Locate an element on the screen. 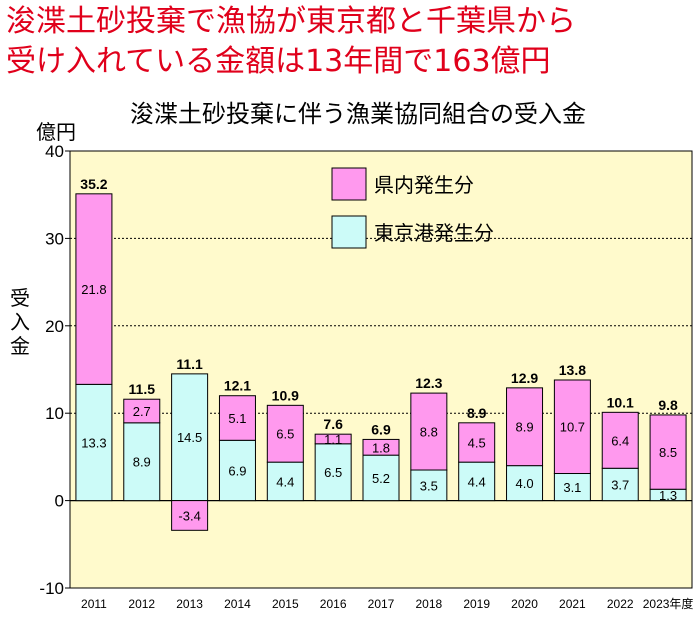  bar-value-label: 14.5 is located at coordinates (189, 437).